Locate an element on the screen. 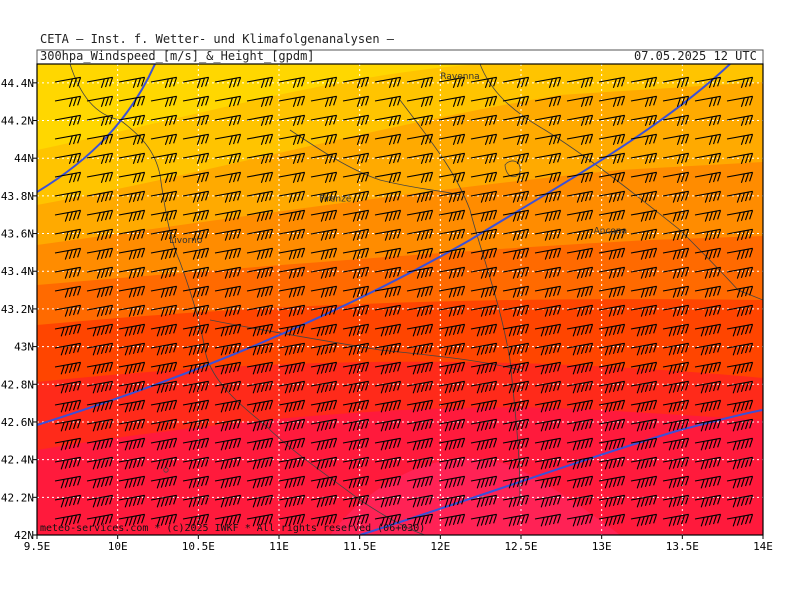  lon-tick-label: 11E is located at coordinates (279, 546).